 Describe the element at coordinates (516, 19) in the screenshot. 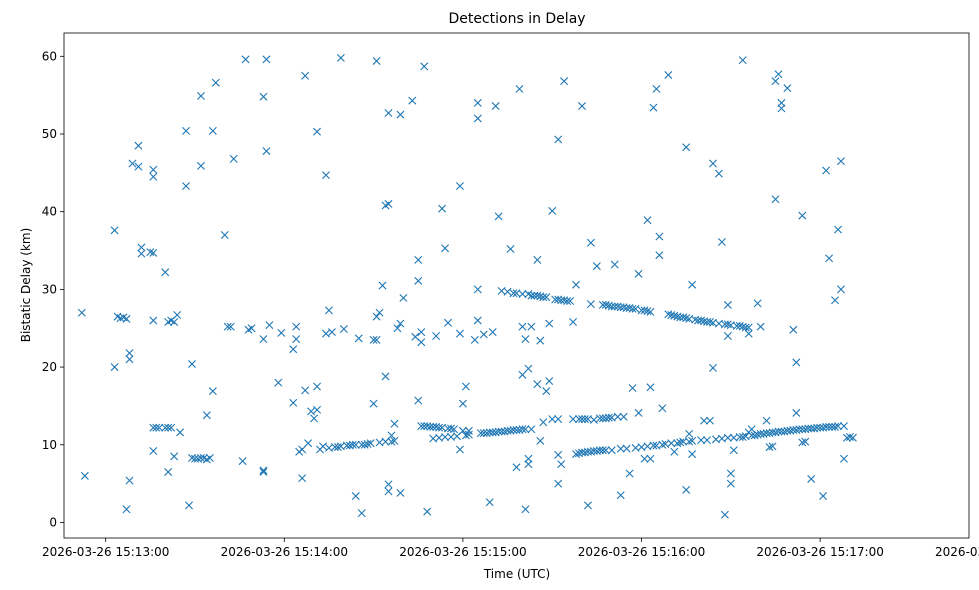

I see `chart-title: Detections in Delay` at that location.